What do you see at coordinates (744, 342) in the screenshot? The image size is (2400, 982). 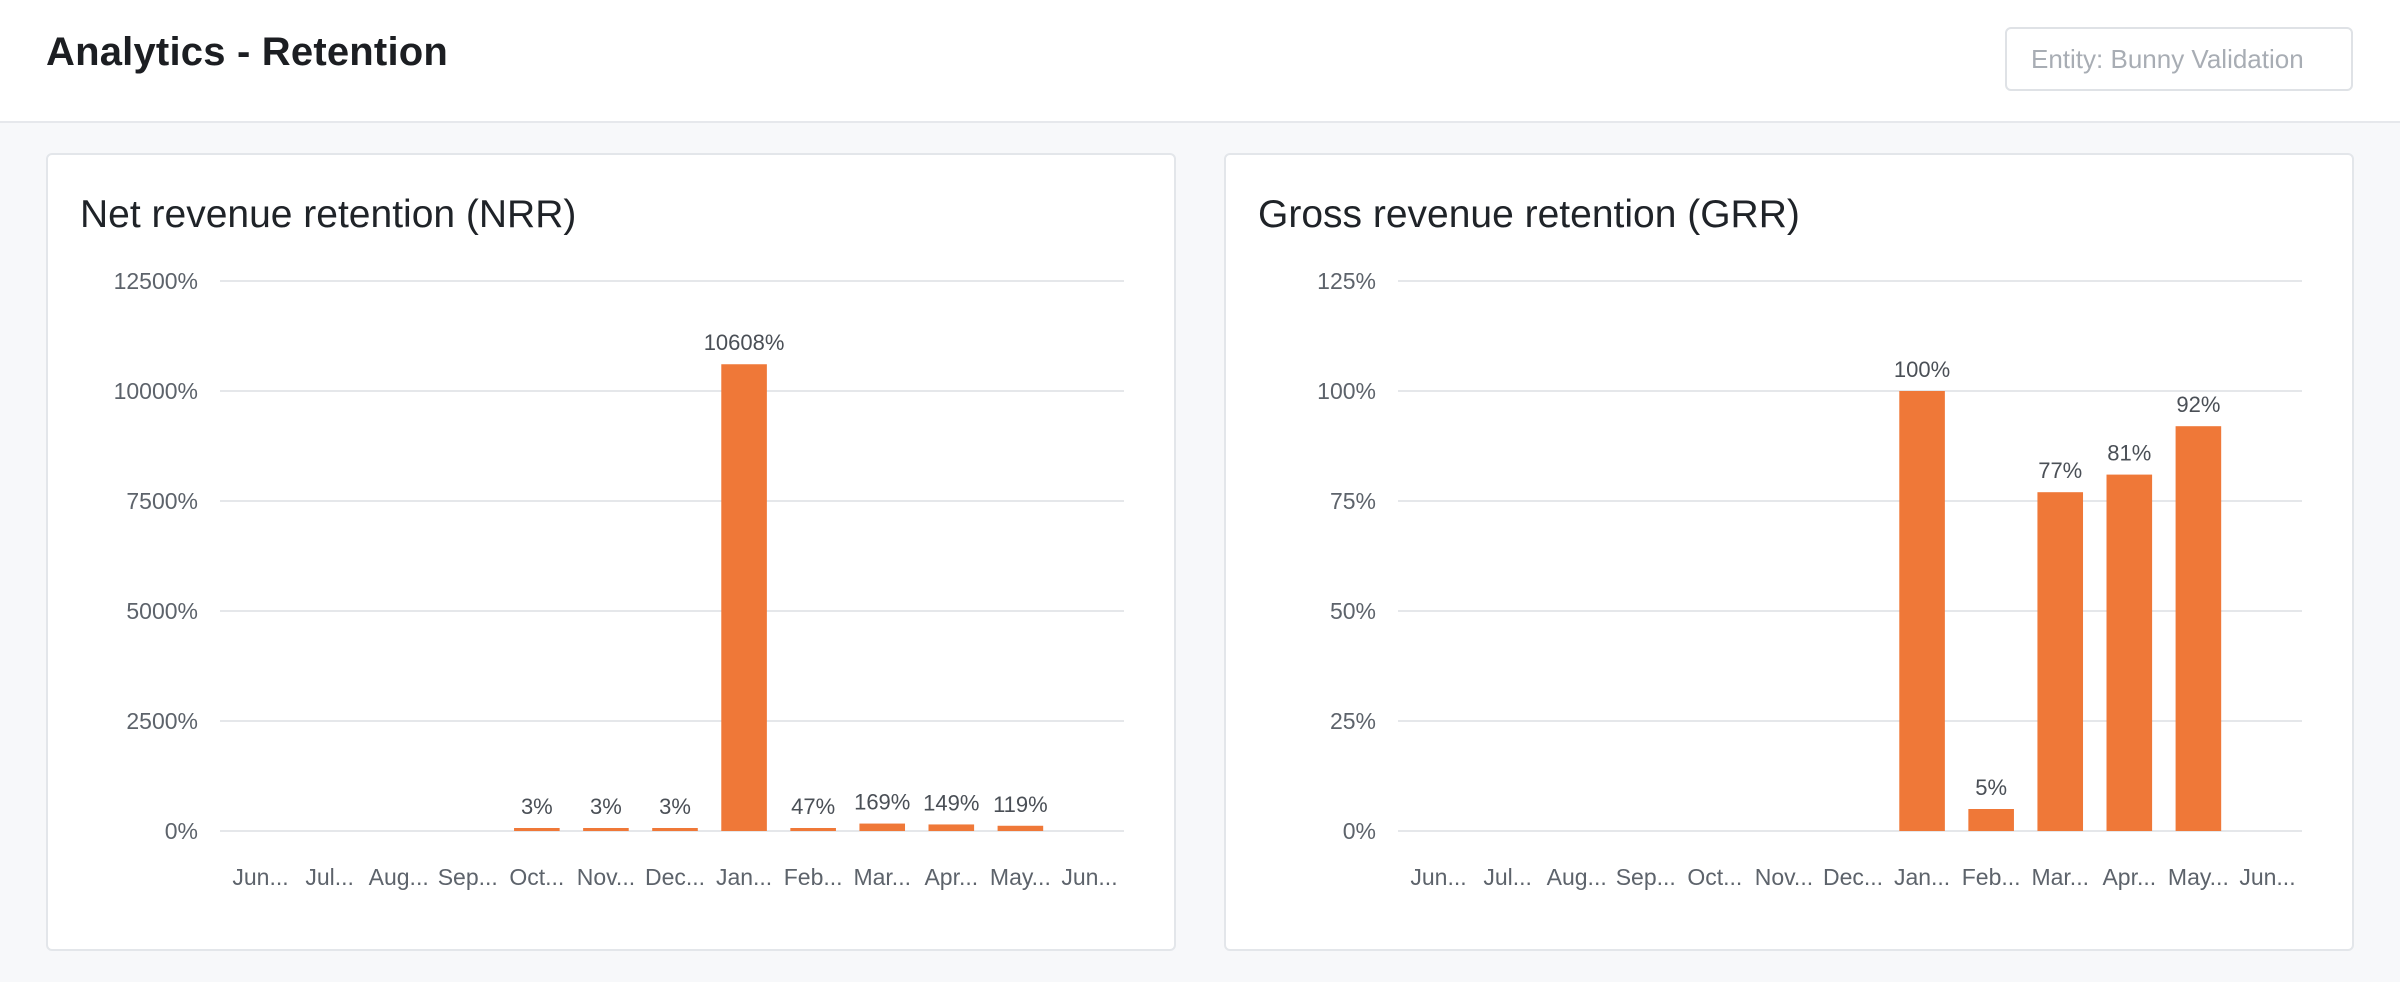 I see `nrr-data-label: 10608%` at bounding box center [744, 342].